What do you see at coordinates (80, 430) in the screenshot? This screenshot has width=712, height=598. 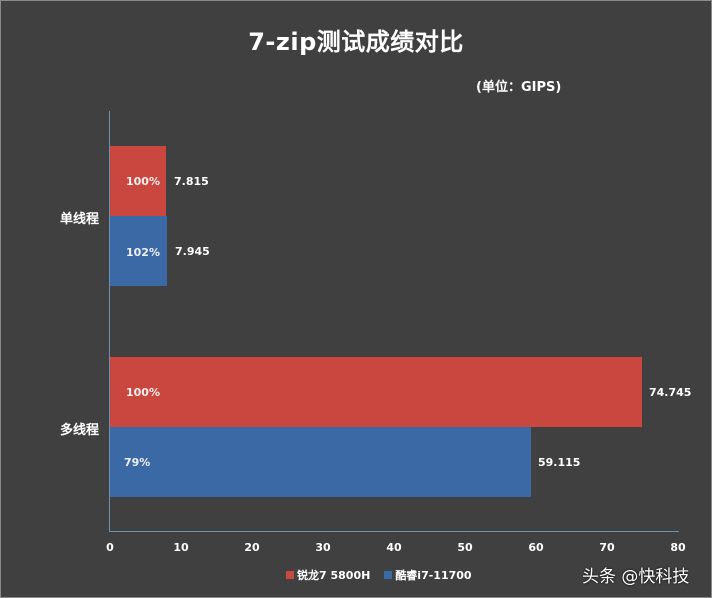 I see `category-label-multi-thread: 多线程` at bounding box center [80, 430].